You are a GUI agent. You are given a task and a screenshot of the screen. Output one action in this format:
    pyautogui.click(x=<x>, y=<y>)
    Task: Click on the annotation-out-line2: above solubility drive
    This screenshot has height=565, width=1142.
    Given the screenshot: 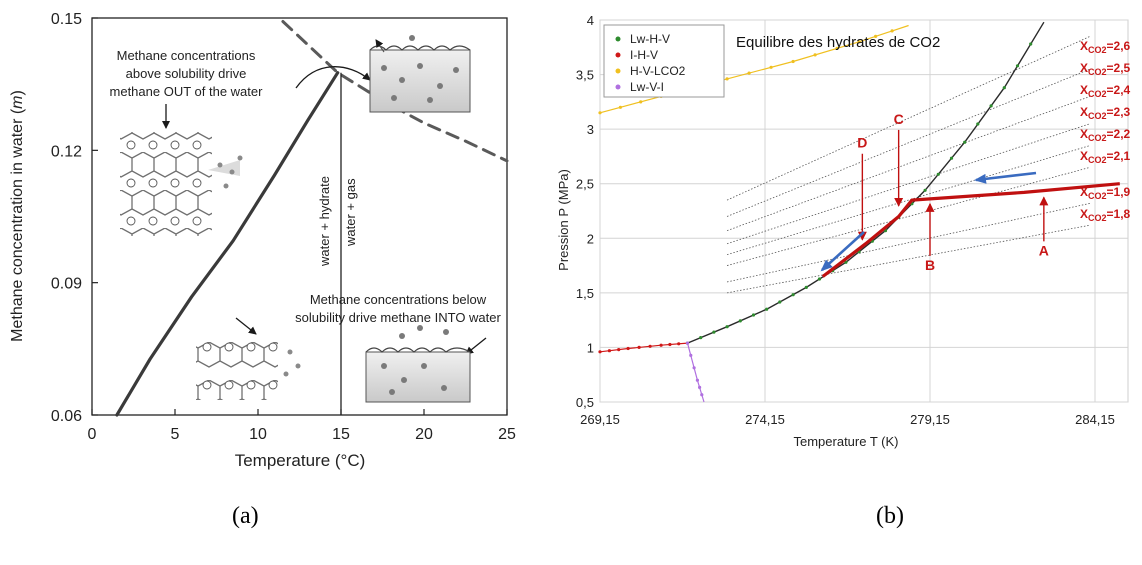 What is the action you would take?
    pyautogui.click(x=186, y=73)
    